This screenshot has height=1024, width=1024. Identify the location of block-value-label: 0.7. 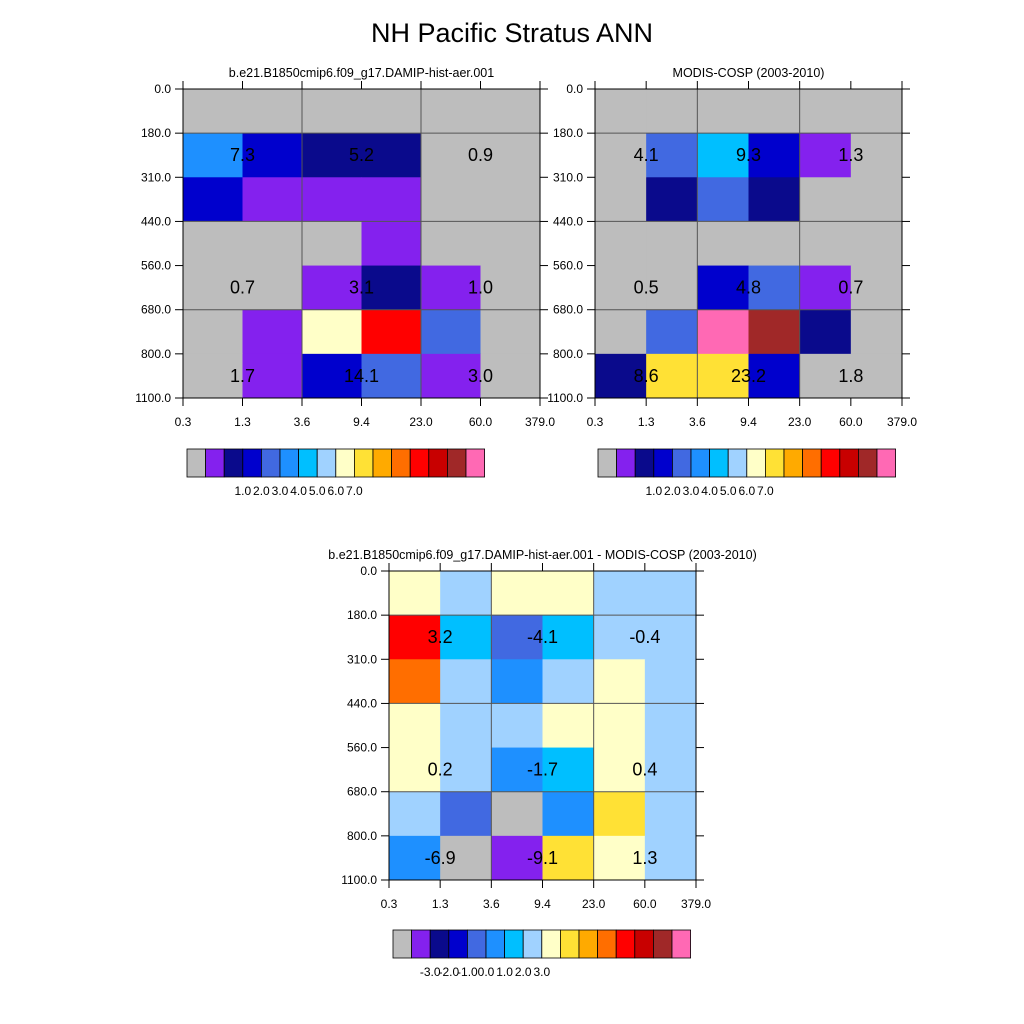
(242, 288).